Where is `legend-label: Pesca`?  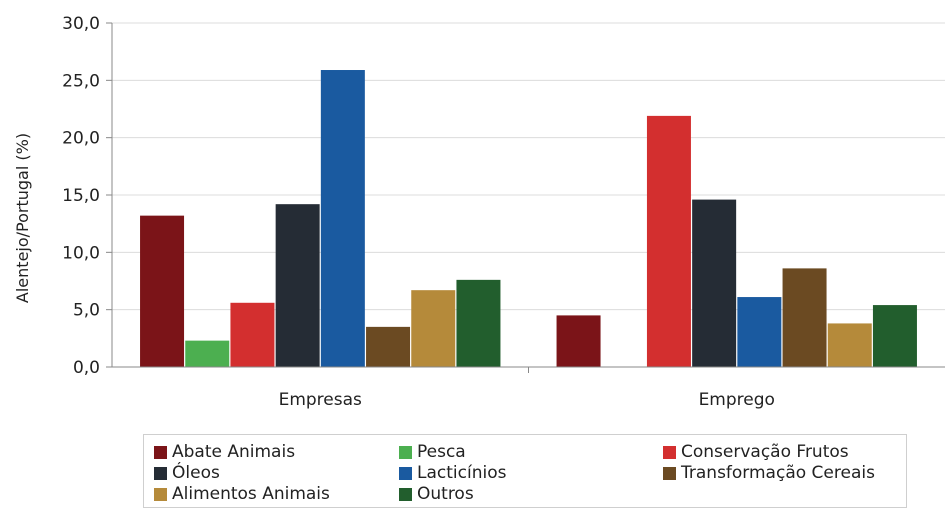 legend-label: Pesca is located at coordinates (441, 452).